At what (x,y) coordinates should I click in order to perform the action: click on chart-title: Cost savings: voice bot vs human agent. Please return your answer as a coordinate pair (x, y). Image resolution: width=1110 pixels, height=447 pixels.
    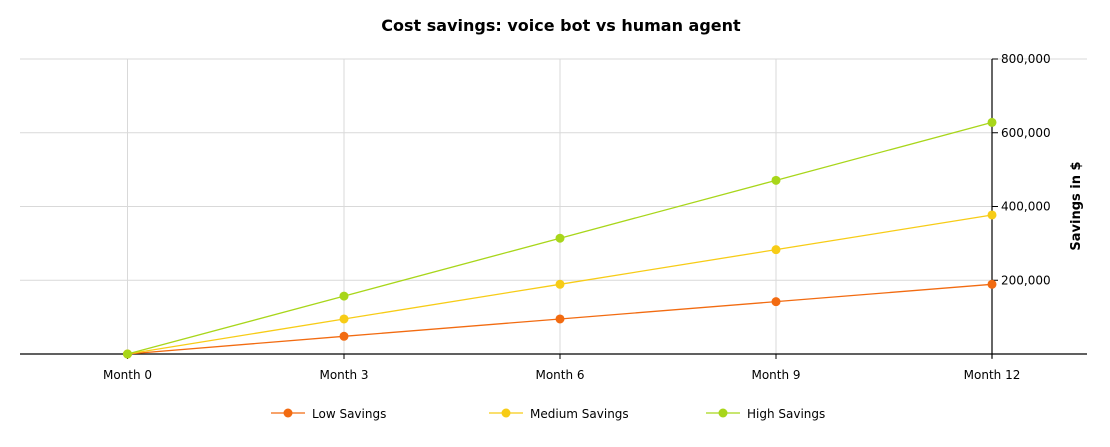
    Looking at the image, I should click on (561, 25).